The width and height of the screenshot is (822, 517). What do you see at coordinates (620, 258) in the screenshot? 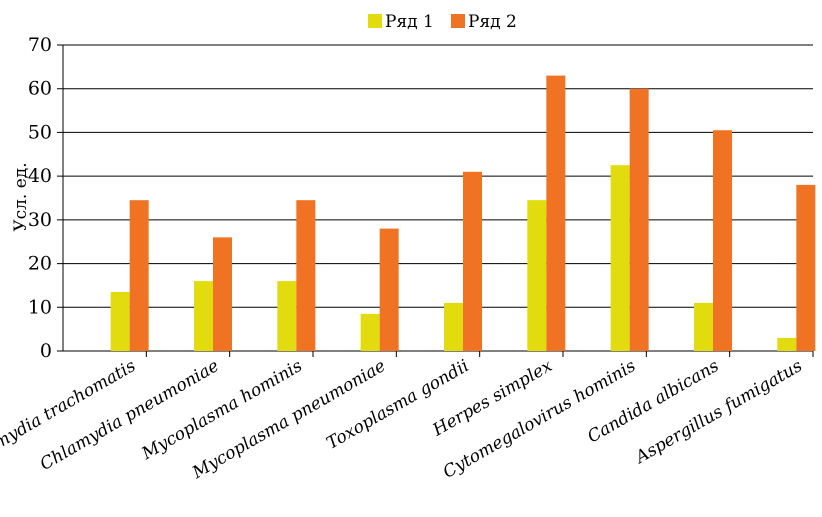
I see `bar-1-cytomegalovirus-hominis` at bounding box center [620, 258].